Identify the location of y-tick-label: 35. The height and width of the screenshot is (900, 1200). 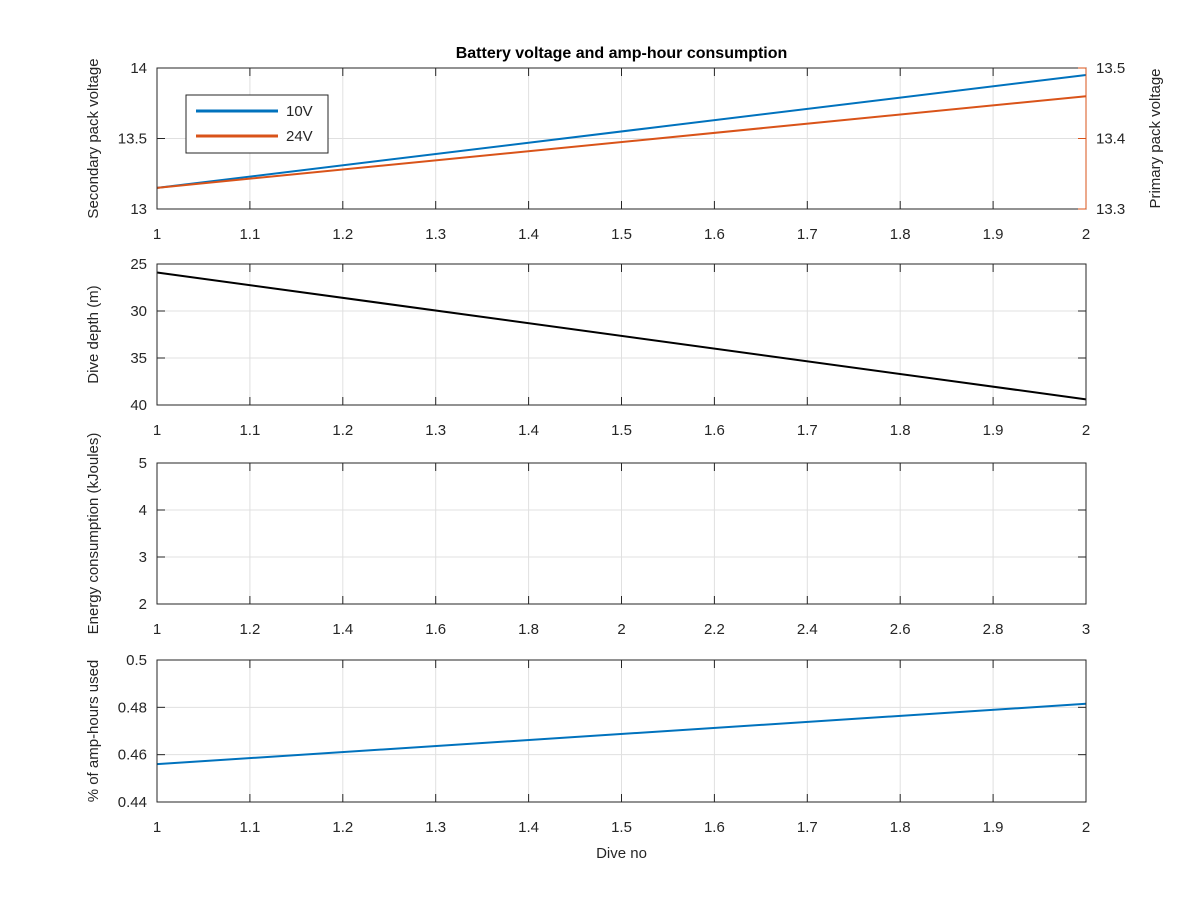
(138, 358).